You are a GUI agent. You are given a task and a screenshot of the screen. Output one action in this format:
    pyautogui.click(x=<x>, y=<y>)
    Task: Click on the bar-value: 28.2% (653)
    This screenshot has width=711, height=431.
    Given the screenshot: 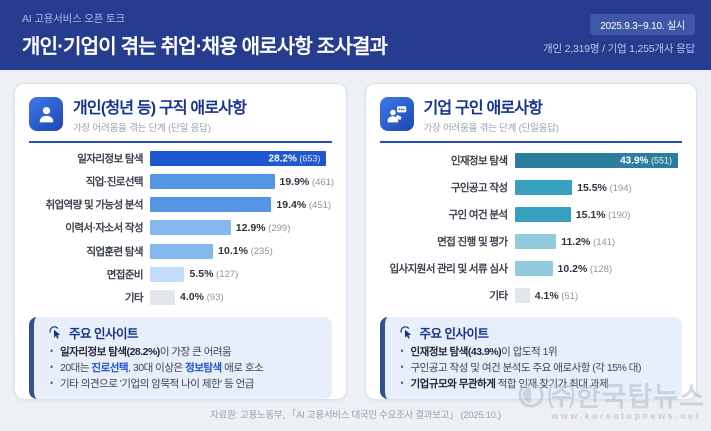 What is the action you would take?
    pyautogui.click(x=295, y=158)
    